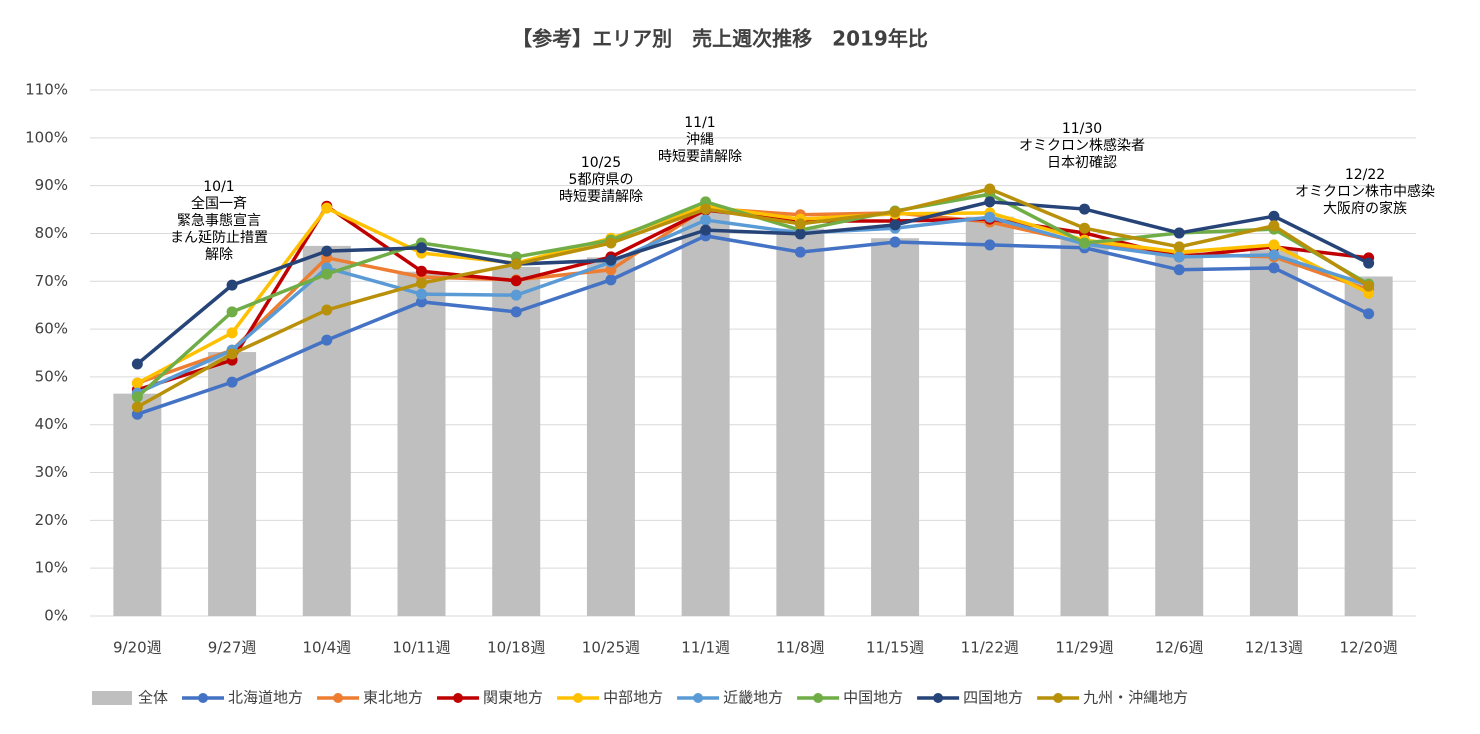  I want to click on legend-label: 近畿地方, so click(753, 698).